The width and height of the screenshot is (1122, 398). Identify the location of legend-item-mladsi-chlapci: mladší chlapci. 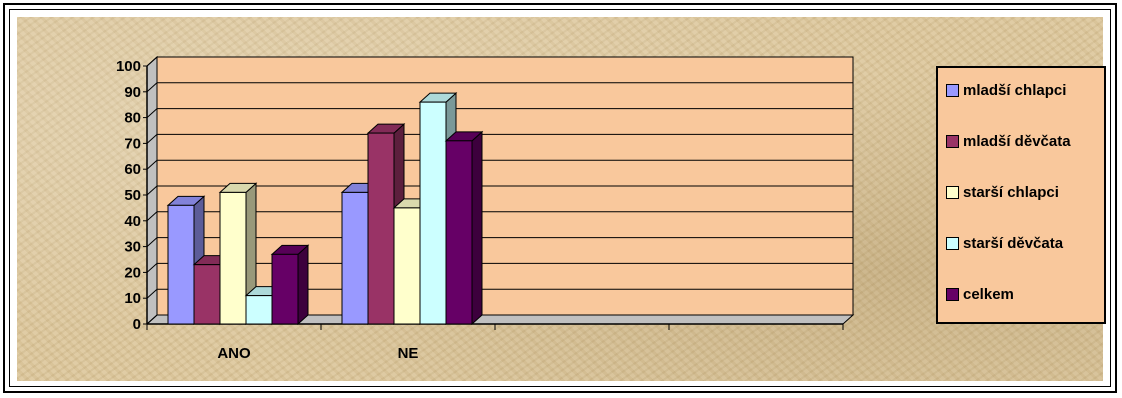
(1006, 90).